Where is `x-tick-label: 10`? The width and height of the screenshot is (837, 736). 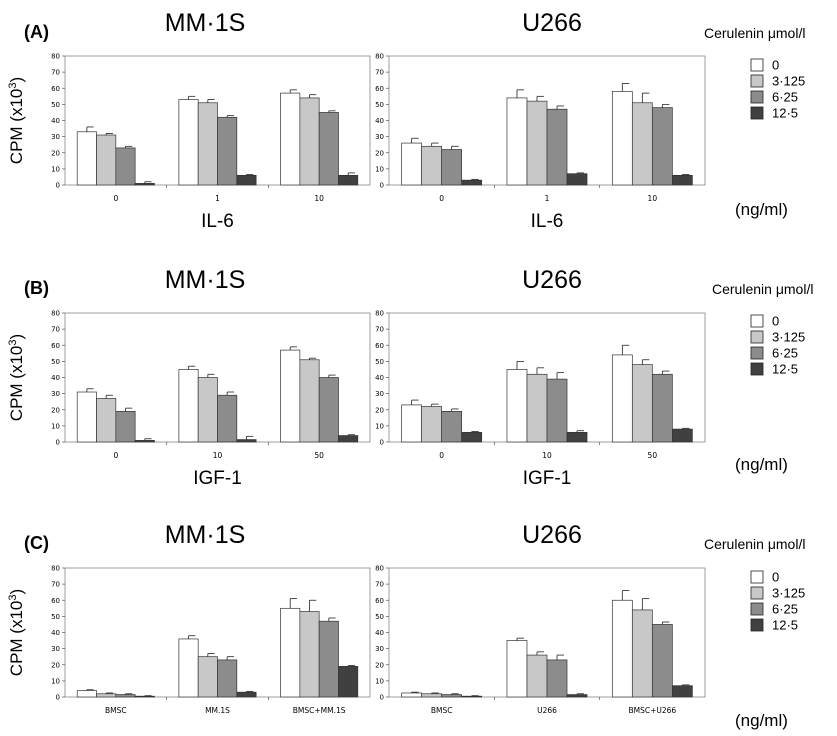 x-tick-label: 10 is located at coordinates (218, 455).